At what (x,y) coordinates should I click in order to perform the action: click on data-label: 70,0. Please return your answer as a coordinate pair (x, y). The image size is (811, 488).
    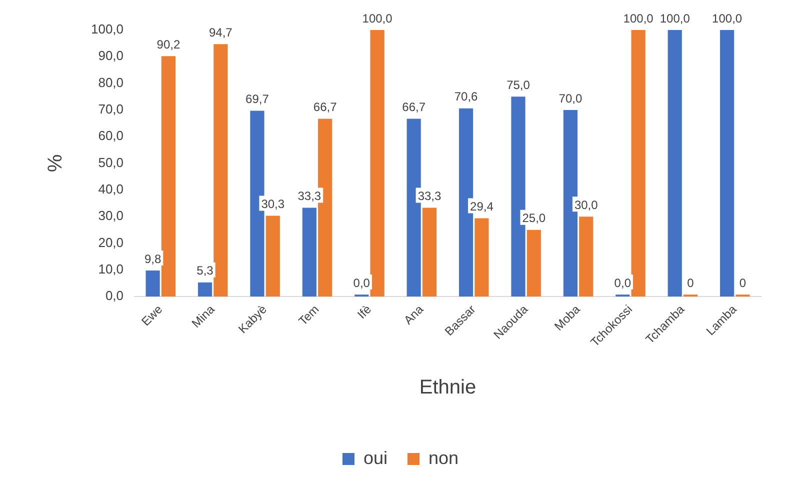
    Looking at the image, I should click on (570, 98).